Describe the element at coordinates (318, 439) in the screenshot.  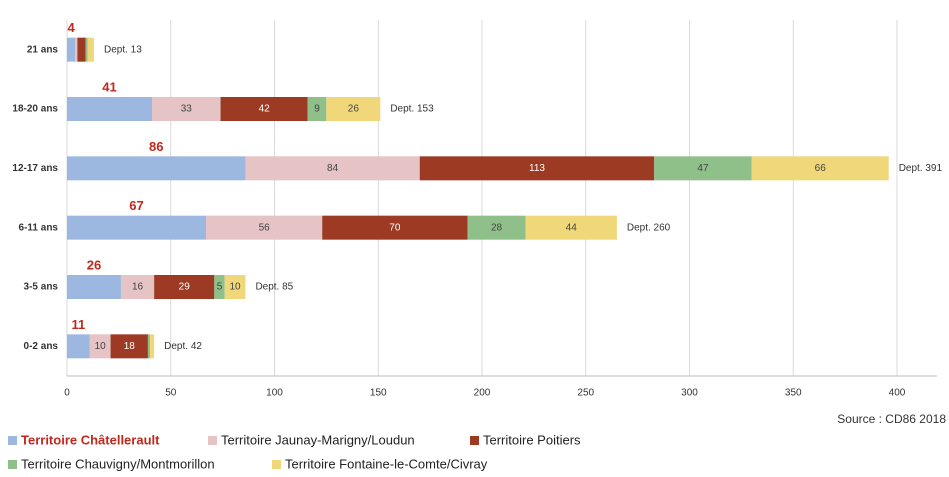
I see `legend-label: Territoire Jaunay-Marigny/Loudun` at that location.